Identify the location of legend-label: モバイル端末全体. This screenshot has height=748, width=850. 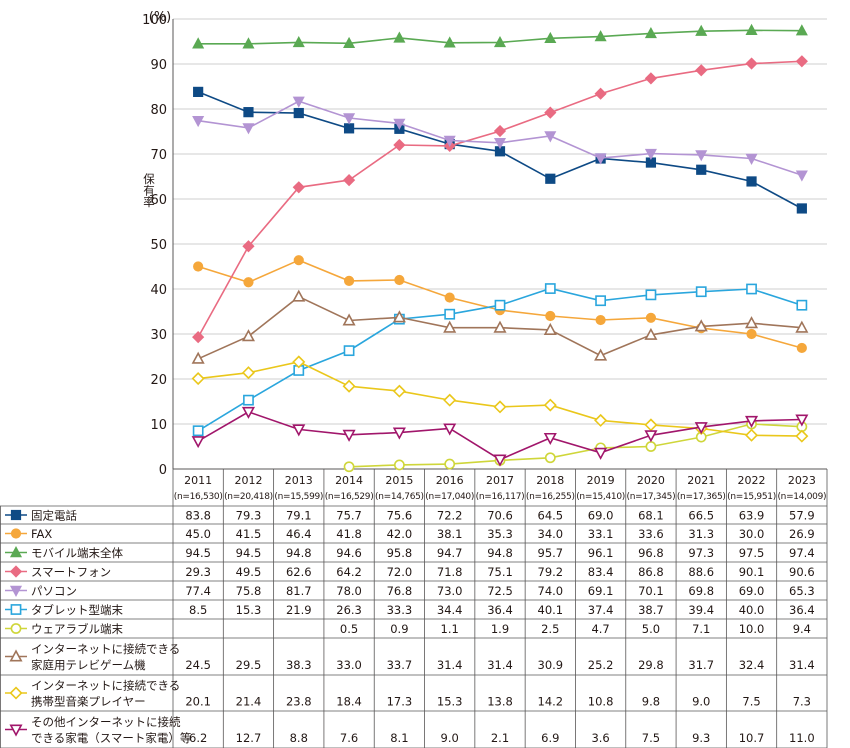
(77, 553).